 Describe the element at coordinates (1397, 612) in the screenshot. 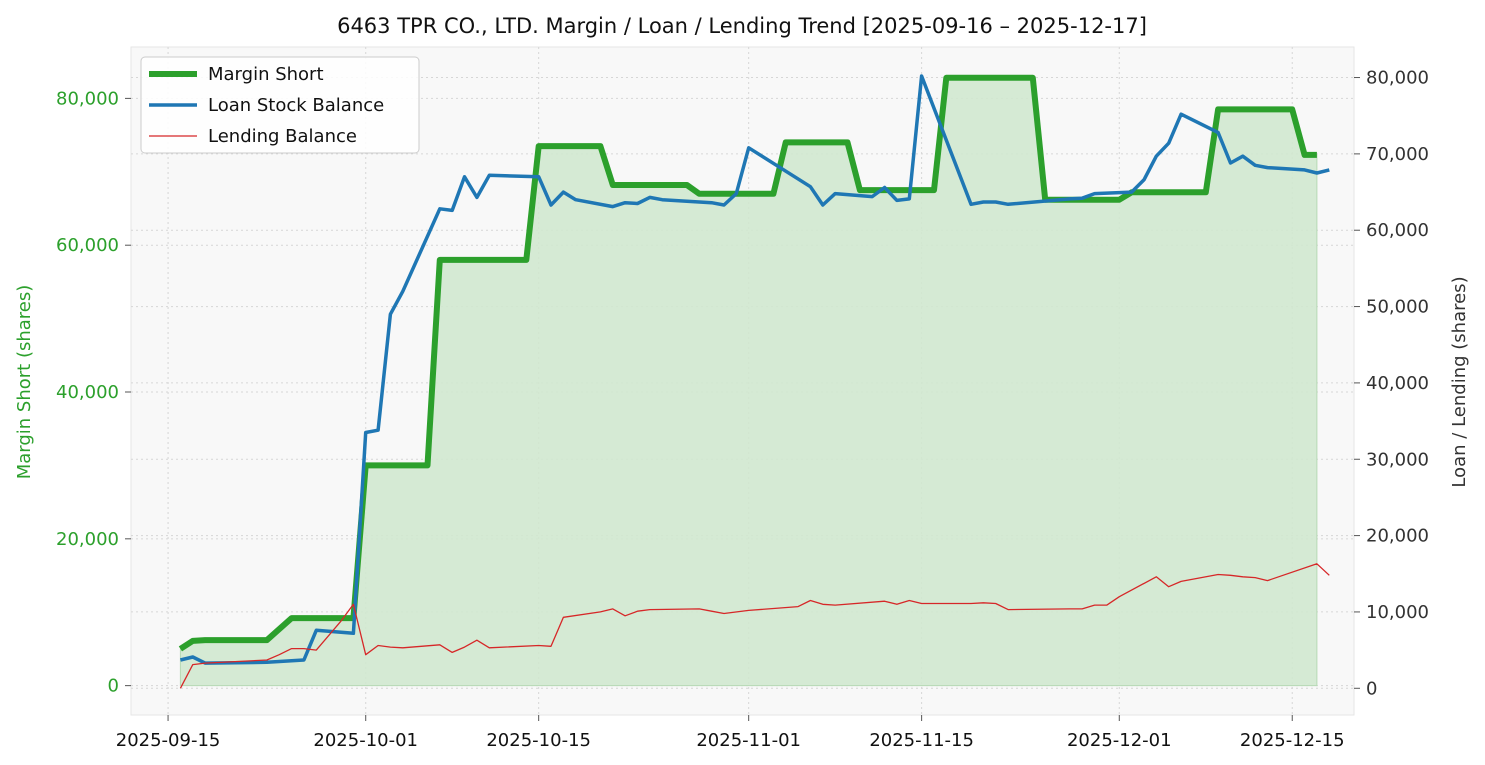

I see `y-right-tick-label: 10,000` at that location.